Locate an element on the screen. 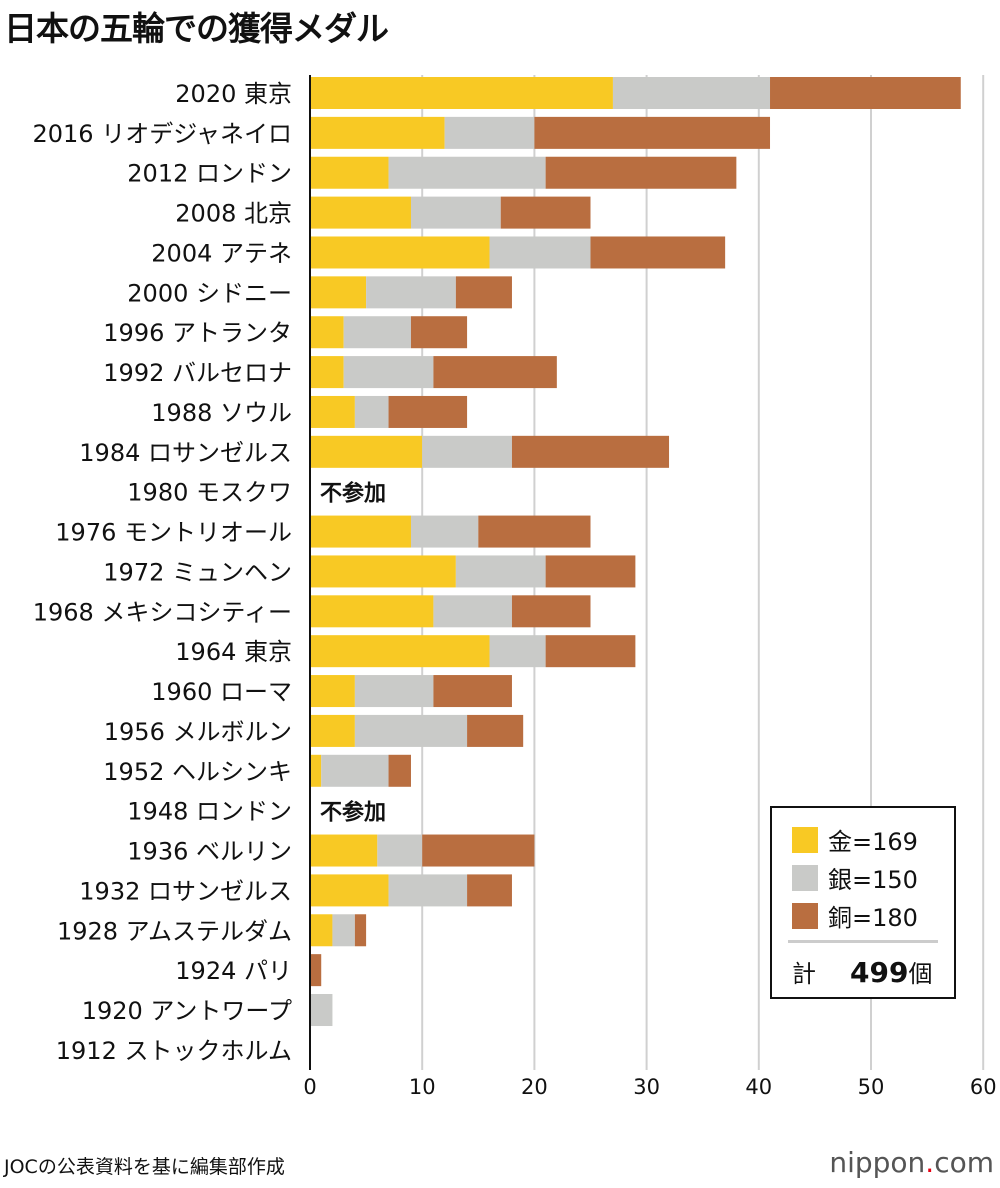 This screenshot has width=1000, height=1188. legend-label-gold: 金=169 is located at coordinates (873, 842).